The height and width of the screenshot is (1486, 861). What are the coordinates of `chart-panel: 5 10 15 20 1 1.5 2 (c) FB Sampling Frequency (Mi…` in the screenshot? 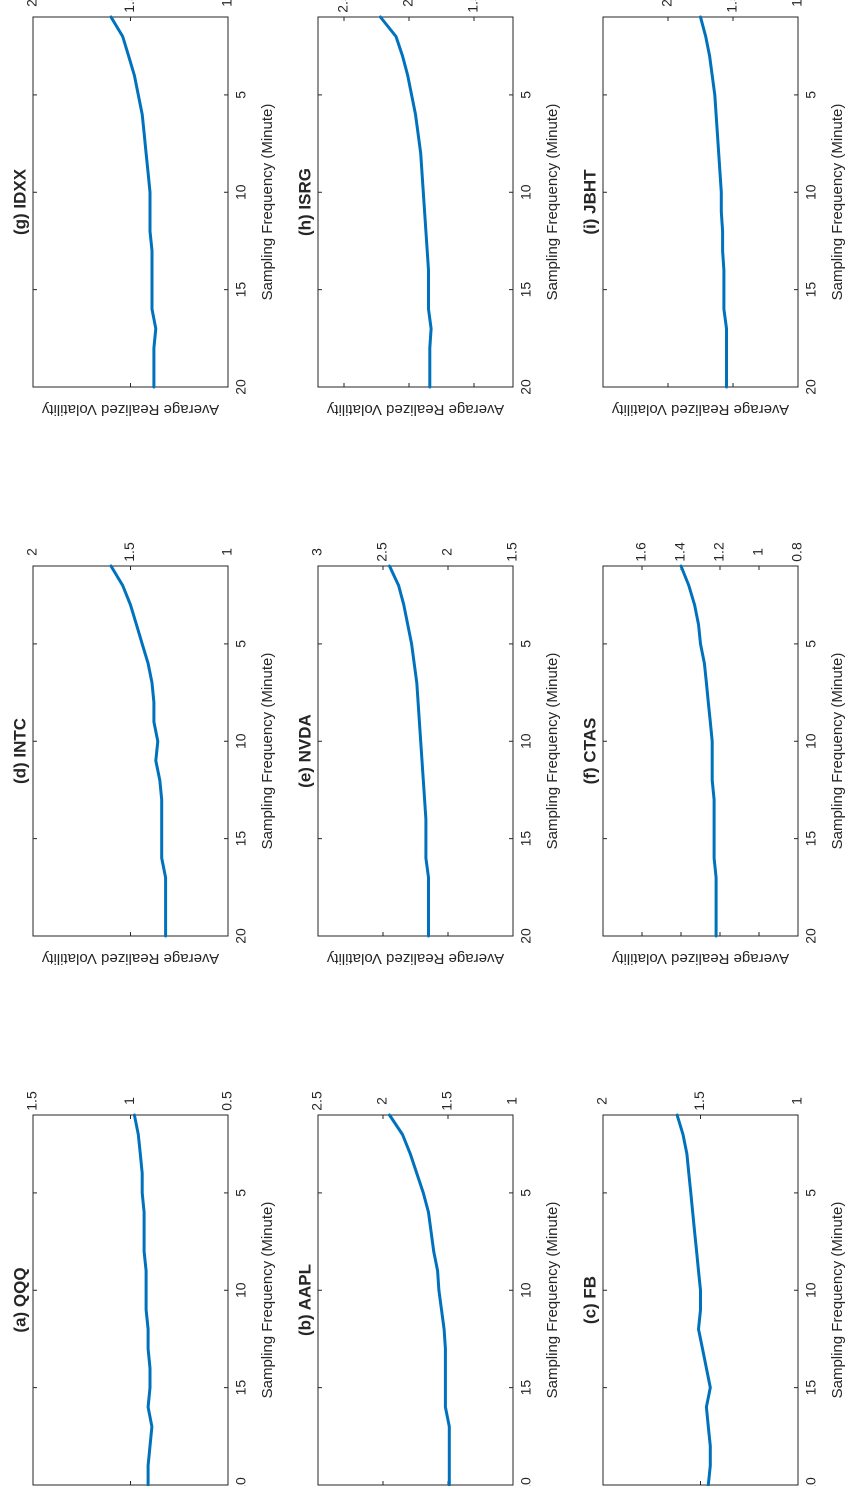 It's located at (713, 1288).